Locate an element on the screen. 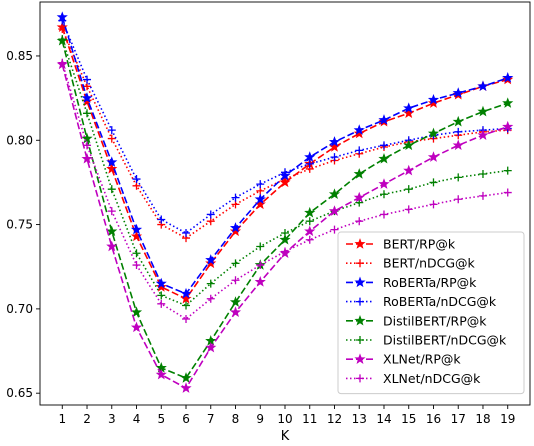 This screenshot has height=446, width=534. y-tick-label: 0.85 is located at coordinates (19, 56).